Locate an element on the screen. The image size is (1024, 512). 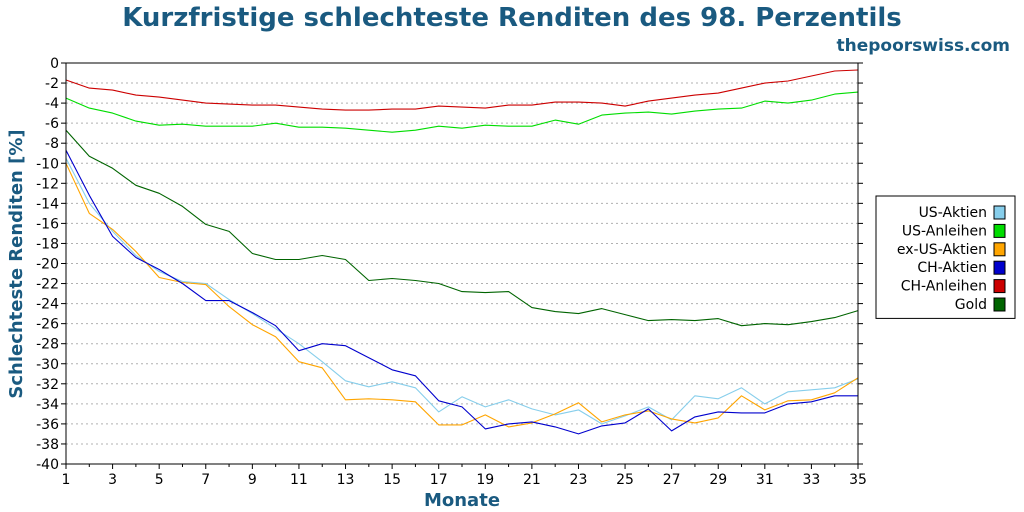
y-tick-label: -24 is located at coordinates (47, 305).